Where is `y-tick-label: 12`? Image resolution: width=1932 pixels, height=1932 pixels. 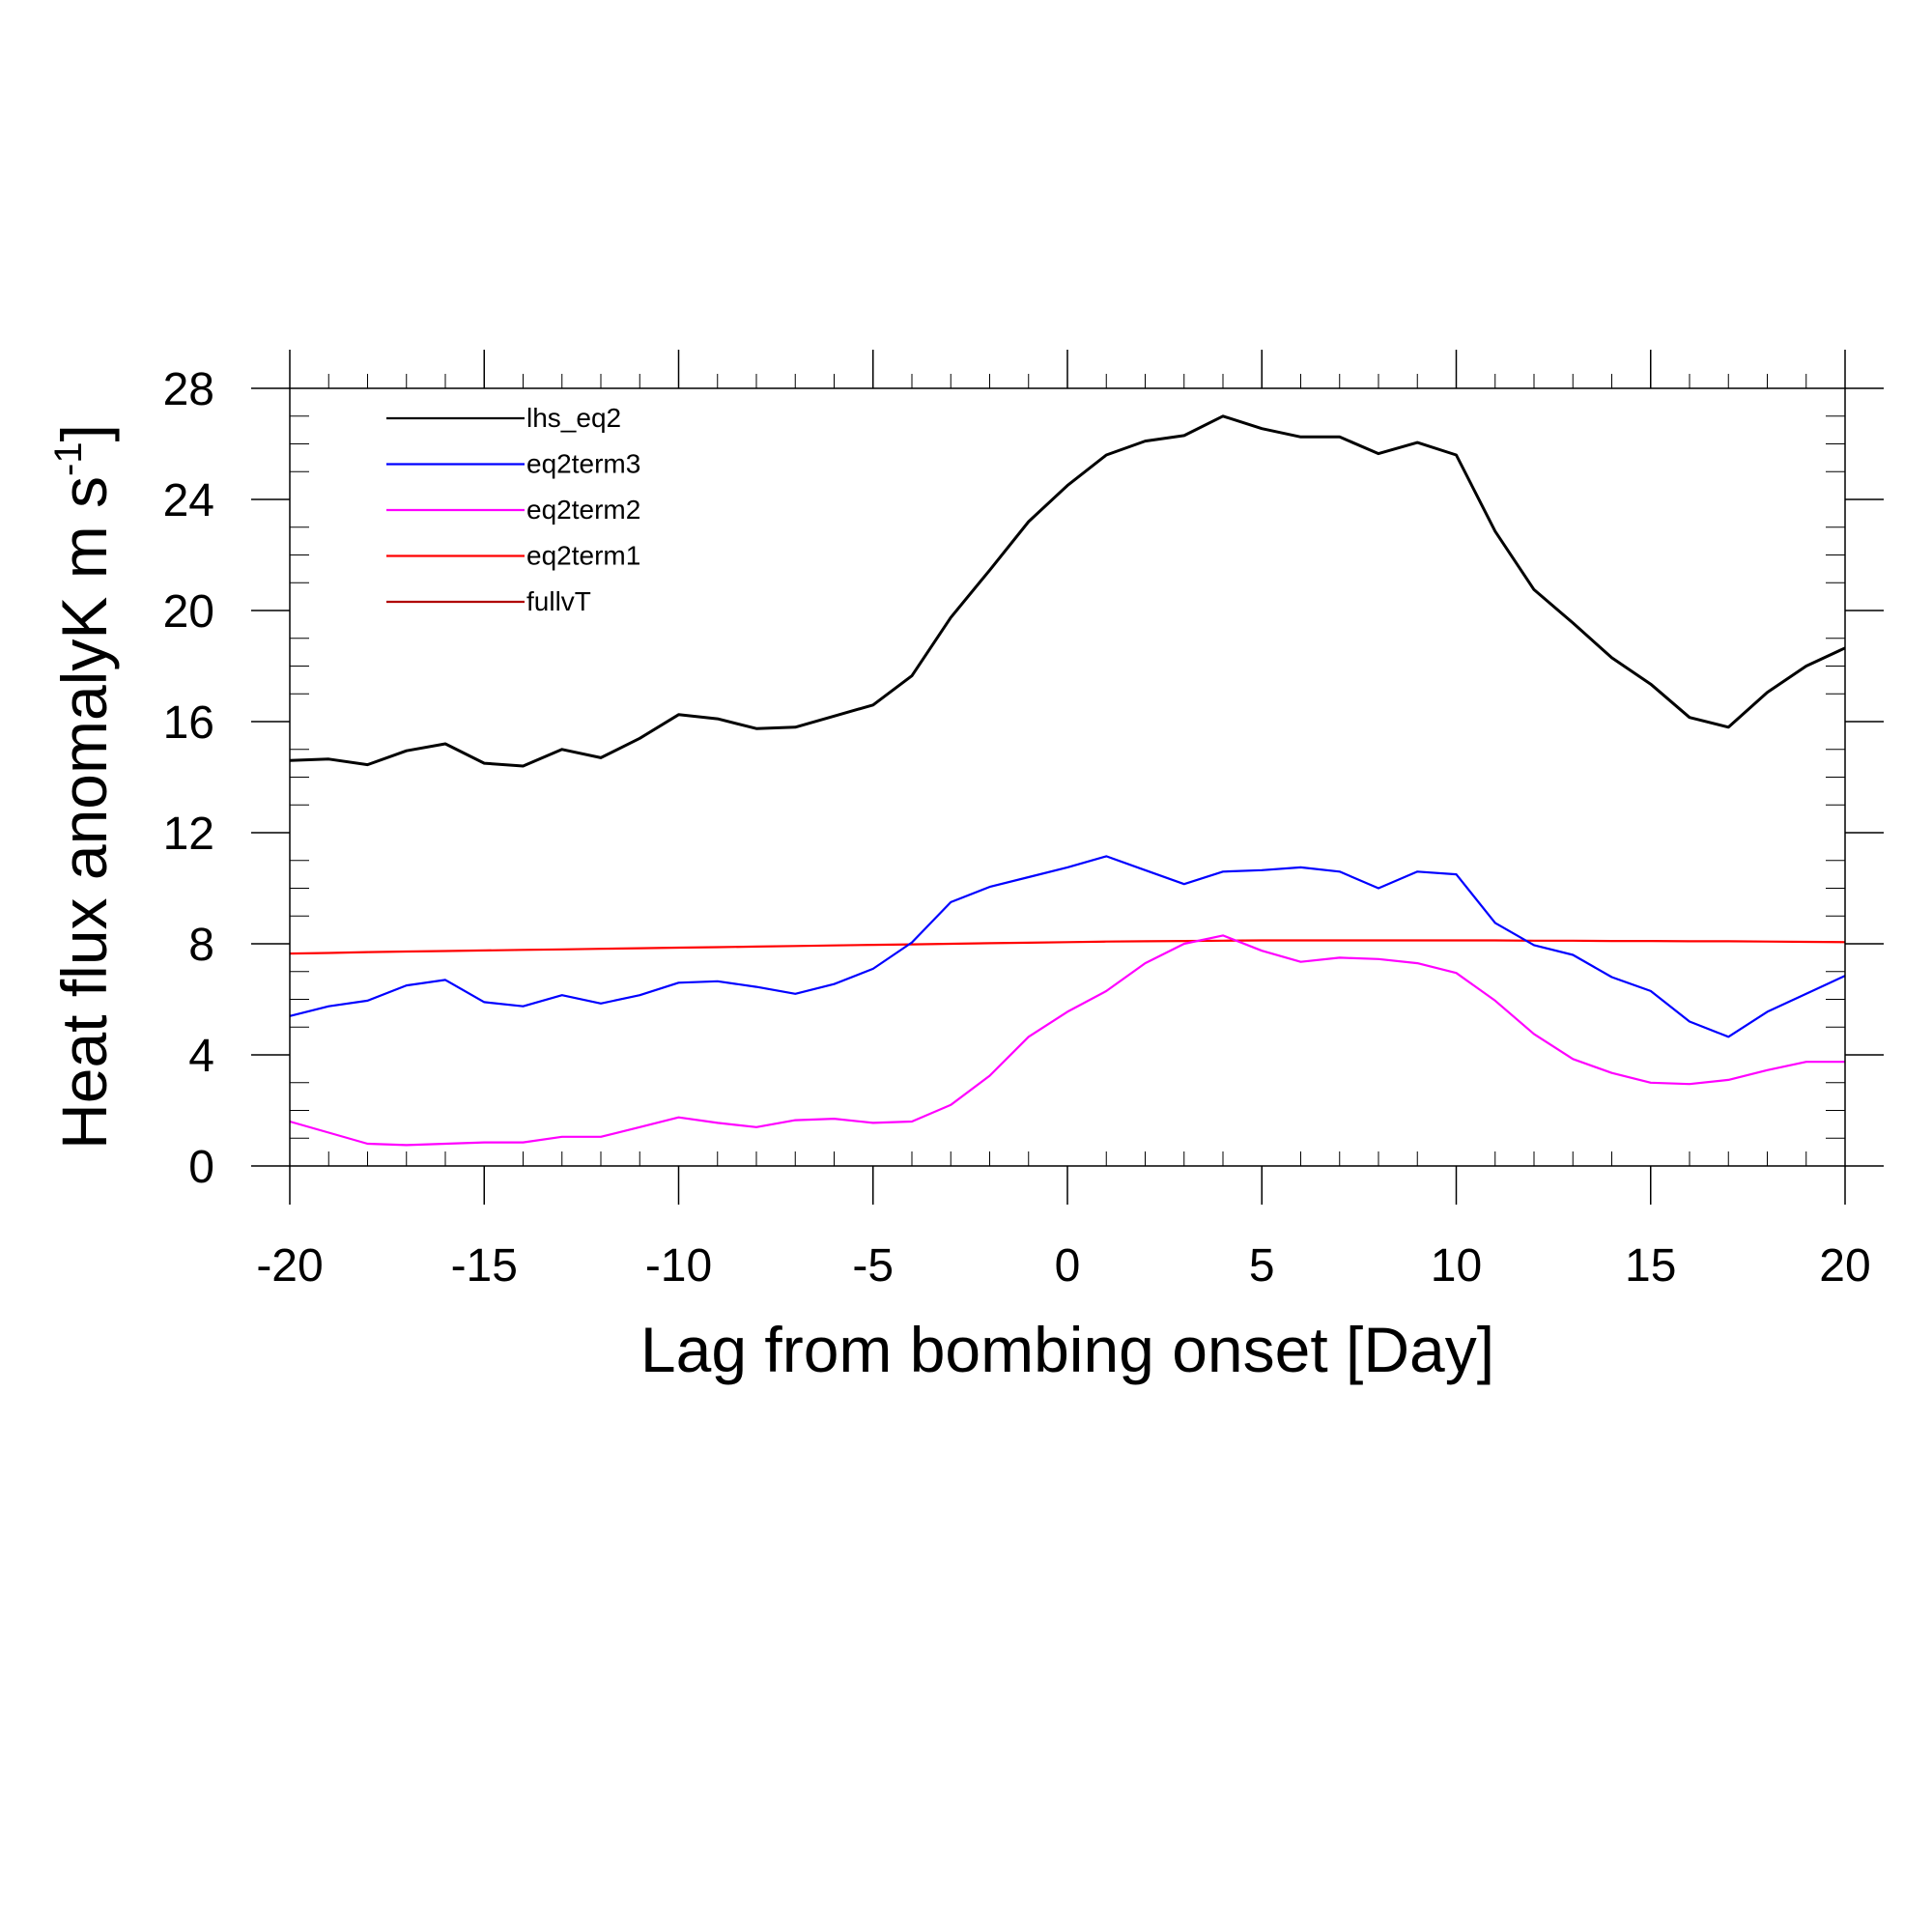 y-tick-label: 12 is located at coordinates (188, 834).